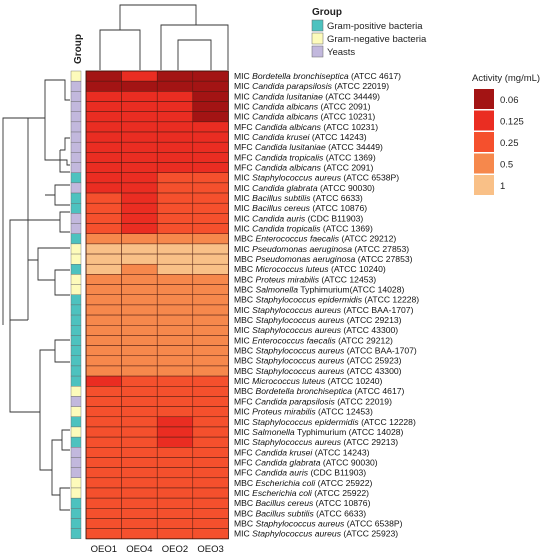 This screenshot has width=550, height=559. I want to click on row-label-strain: (ATCC BAA-1707), so click(382, 351).